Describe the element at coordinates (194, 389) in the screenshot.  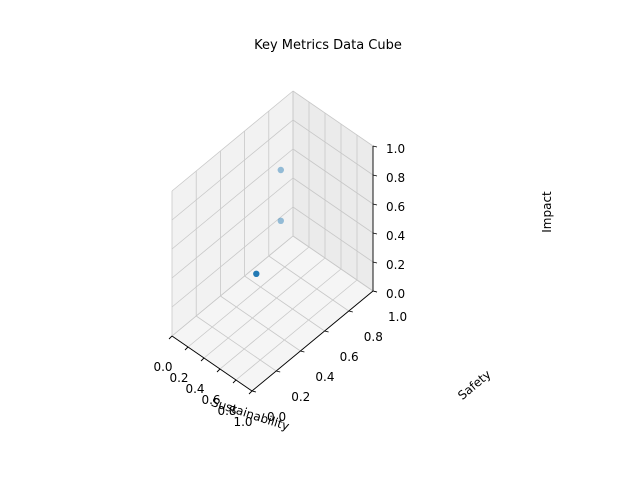
I see `x-tick-label: 0.4` at that location.